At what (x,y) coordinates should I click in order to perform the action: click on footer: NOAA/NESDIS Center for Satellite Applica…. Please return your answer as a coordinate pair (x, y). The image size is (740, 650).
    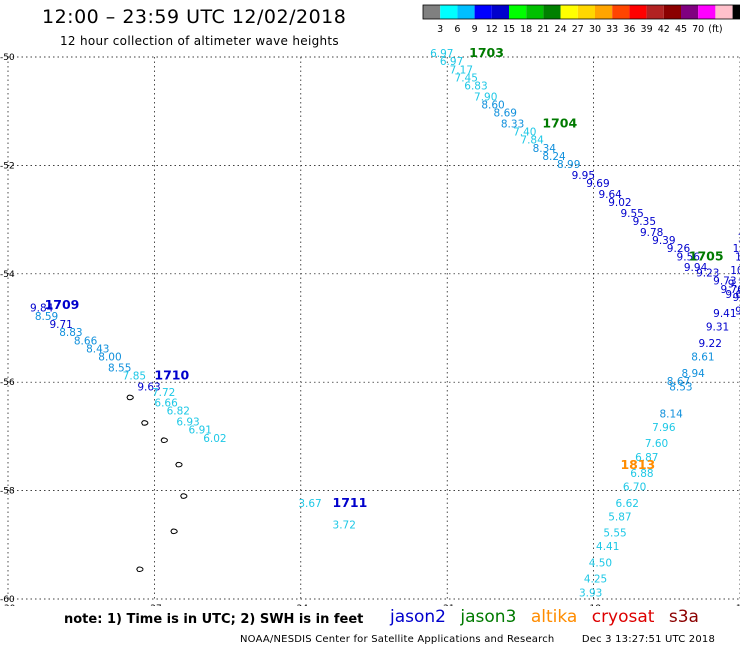
    Looking at the image, I should click on (477, 639).